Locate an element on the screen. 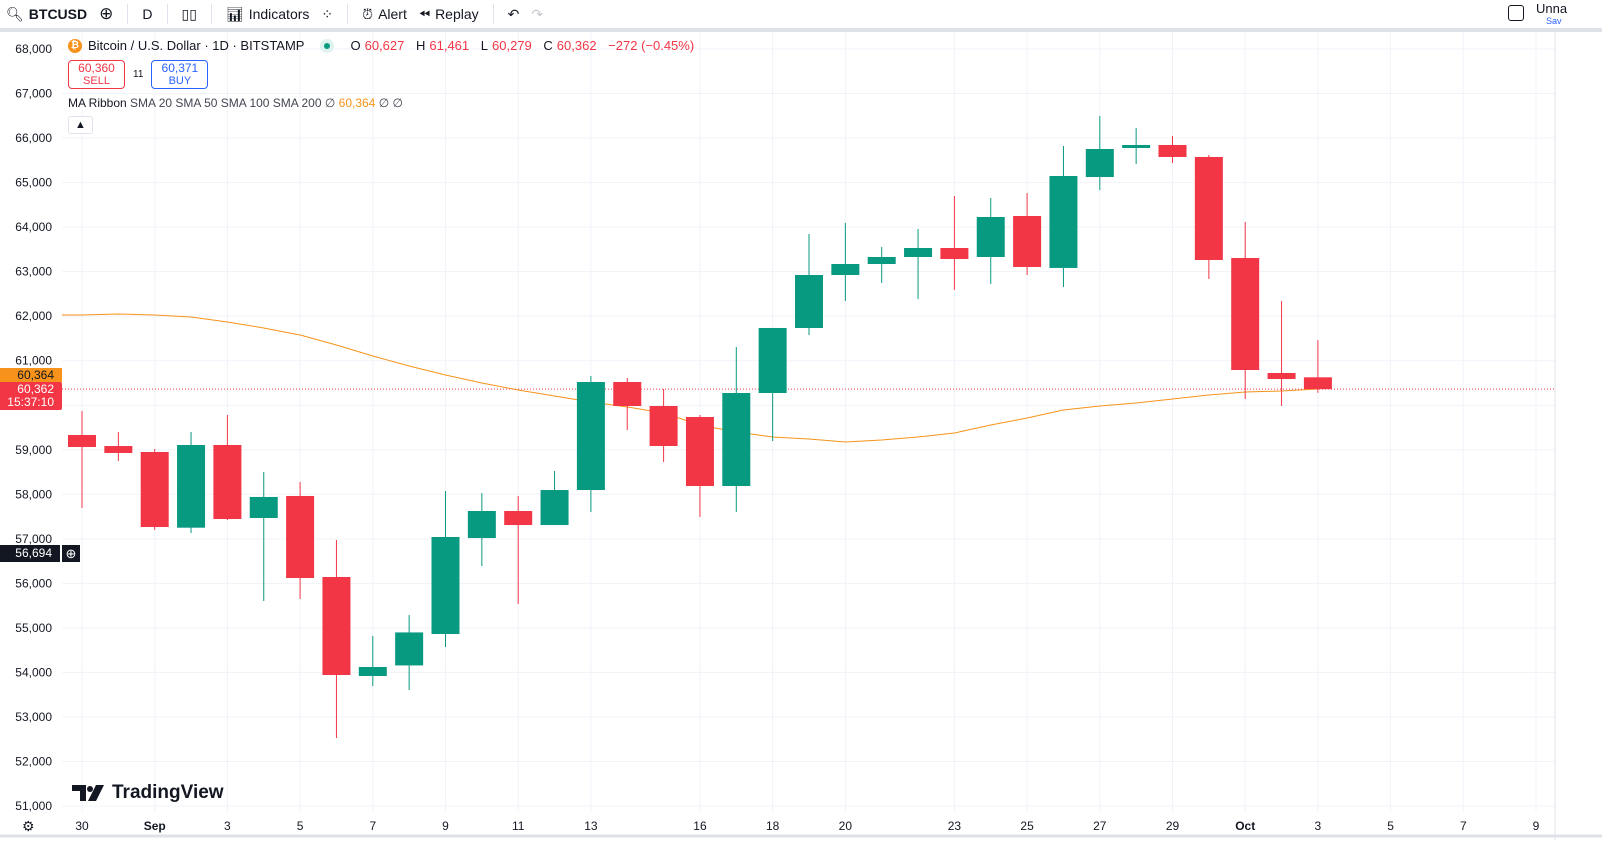  interval-button: D is located at coordinates (147, 14).